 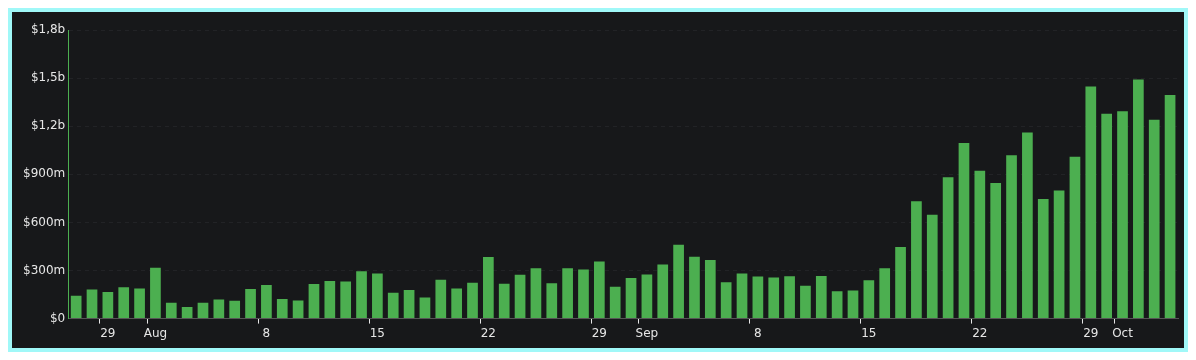 What do you see at coordinates (48, 125) in the screenshot?
I see `y-tick-label: $1,2b` at bounding box center [48, 125].